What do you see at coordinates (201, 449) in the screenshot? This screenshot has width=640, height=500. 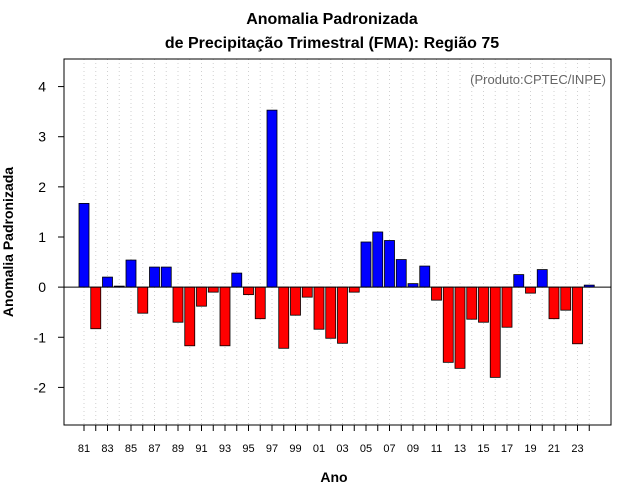 I see `x-tick-label: 91` at bounding box center [201, 449].